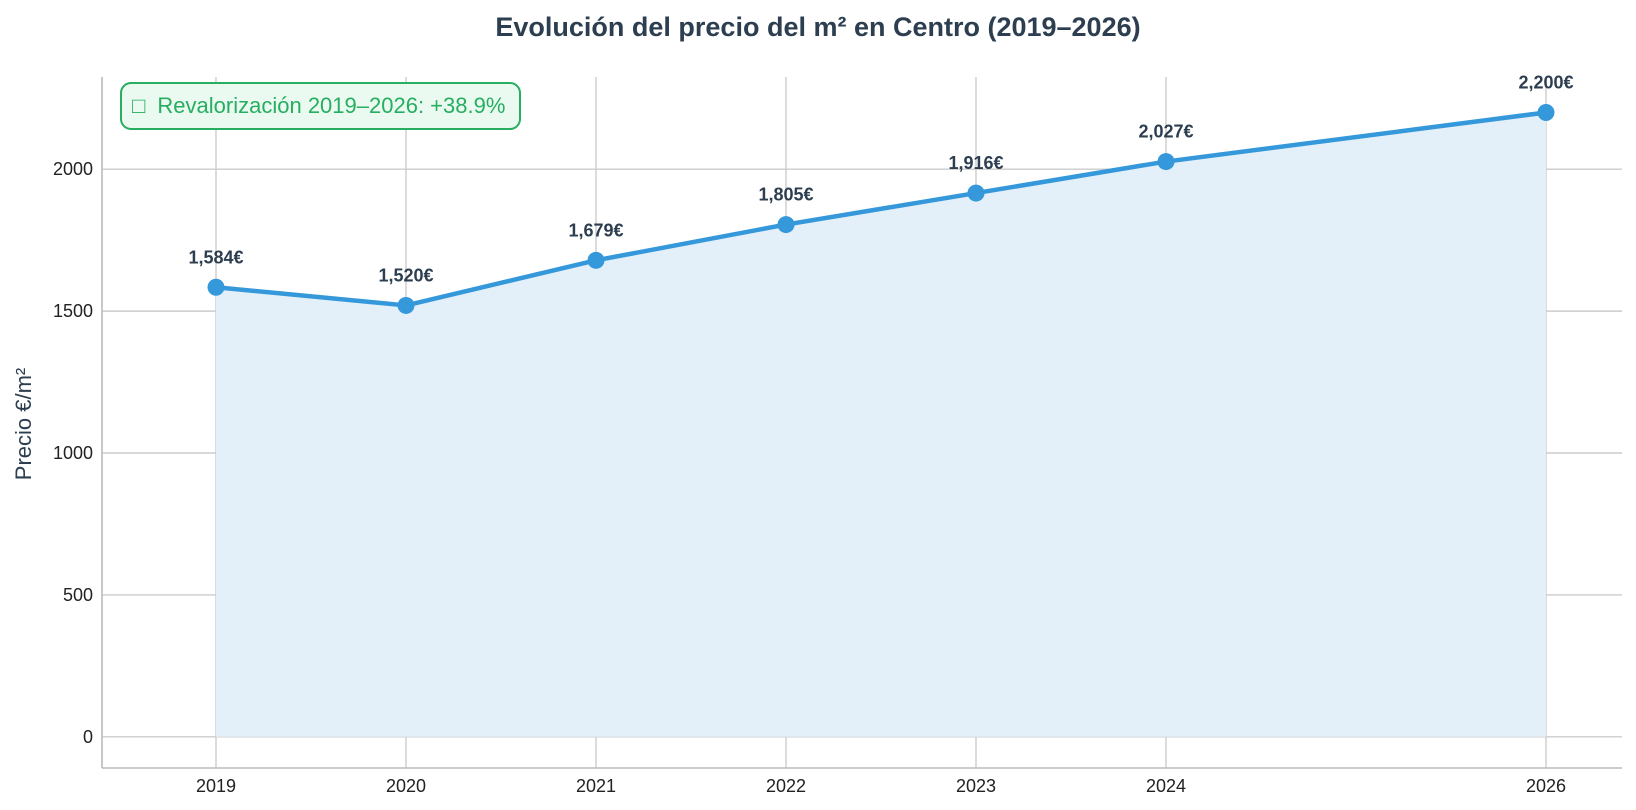  I want to click on x-tick-label: 2022, so click(786, 786).